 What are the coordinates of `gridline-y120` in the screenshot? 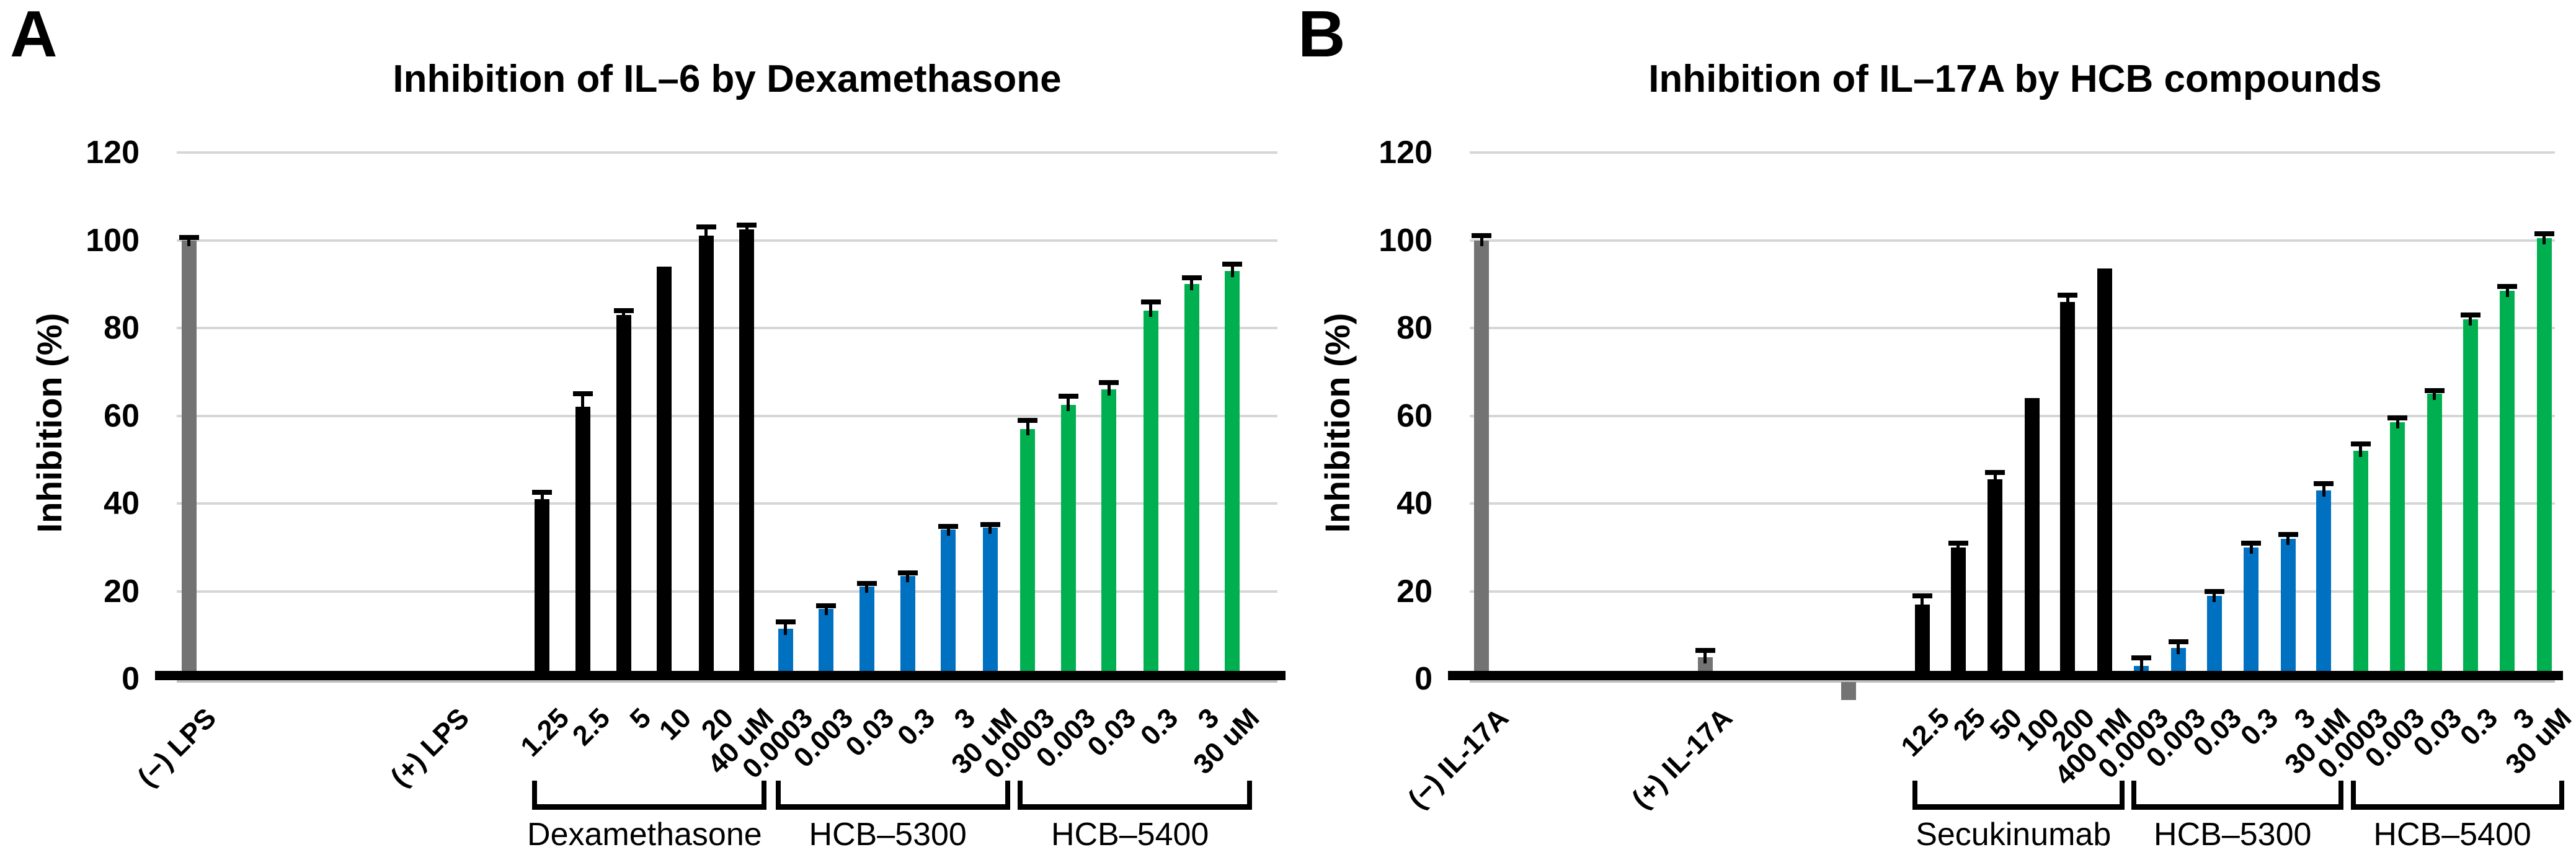 It's located at (727, 152).